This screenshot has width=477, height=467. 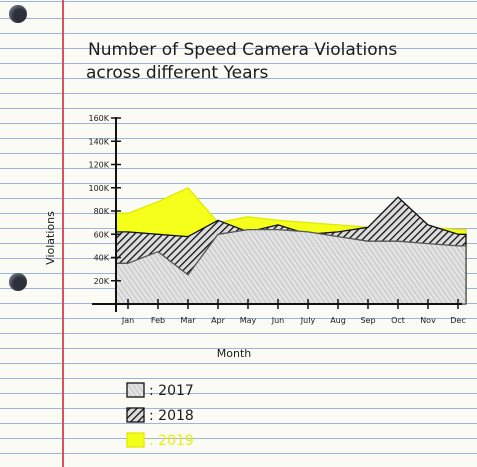 What do you see at coordinates (18, 14) in the screenshot?
I see `binder-hole-top` at bounding box center [18, 14].